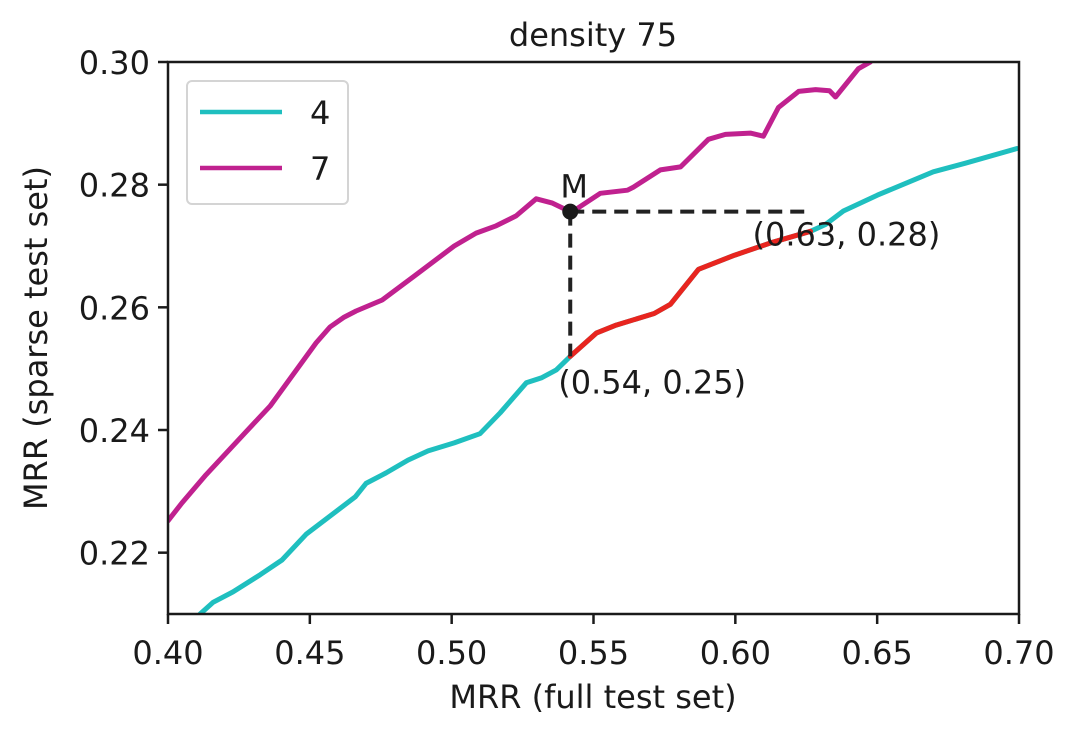 The image size is (1080, 735). Describe the element at coordinates (114, 431) in the screenshot. I see `y-tick-label: 0.24` at that location.